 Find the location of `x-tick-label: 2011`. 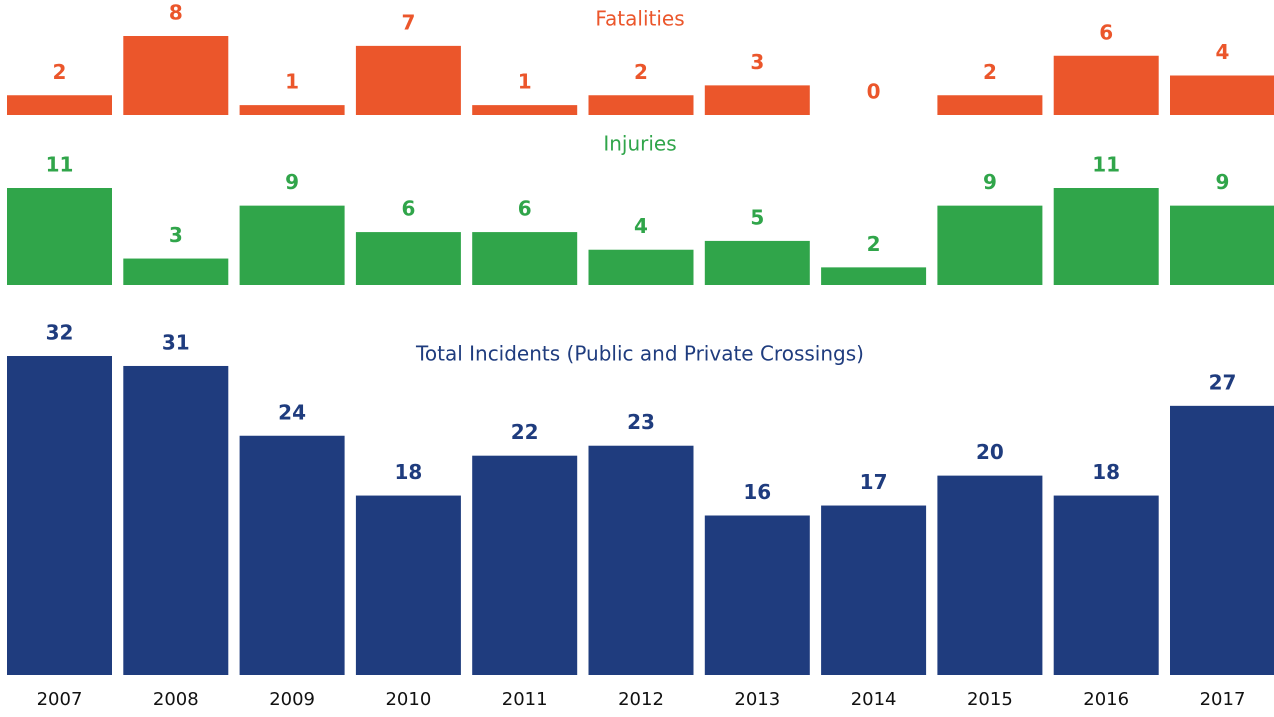

x-tick-label: 2011 is located at coordinates (525, 699).